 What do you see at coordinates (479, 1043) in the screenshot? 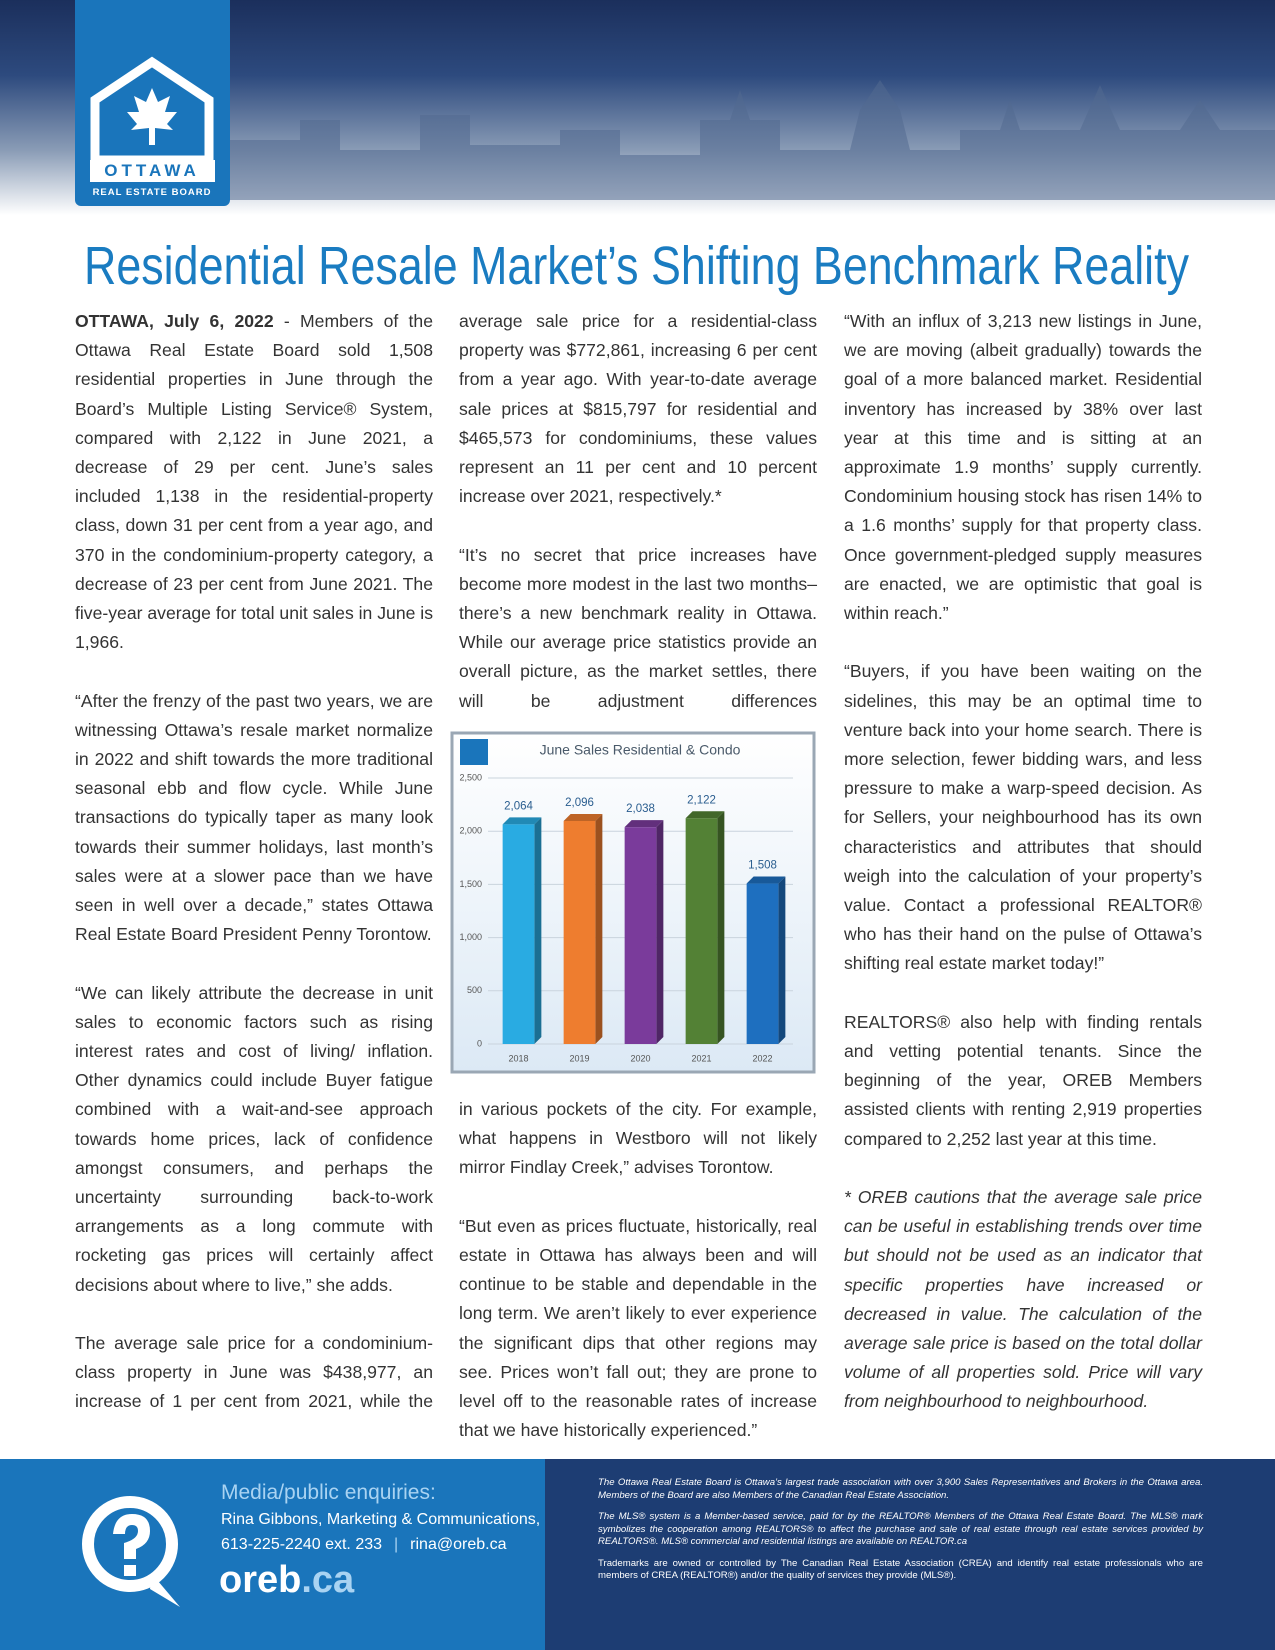
I see `y-tick-label: 0` at bounding box center [479, 1043].